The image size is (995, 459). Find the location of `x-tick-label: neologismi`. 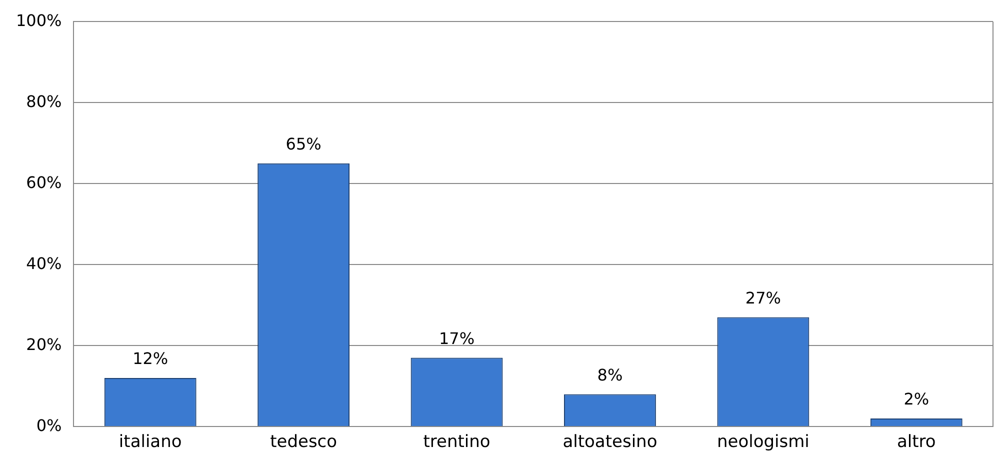

x-tick-label: neologismi is located at coordinates (763, 442).